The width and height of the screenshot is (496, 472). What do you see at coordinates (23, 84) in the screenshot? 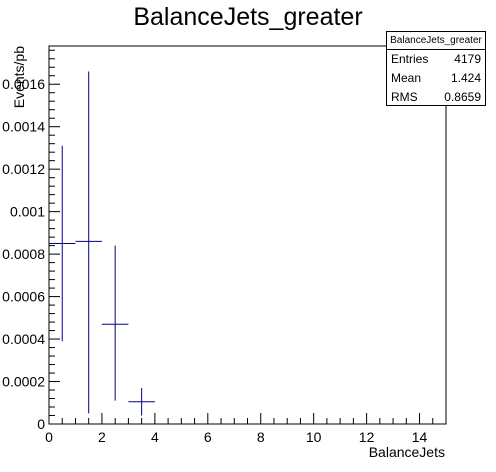
I see `y-tick-label: 0.0016` at bounding box center [23, 84].